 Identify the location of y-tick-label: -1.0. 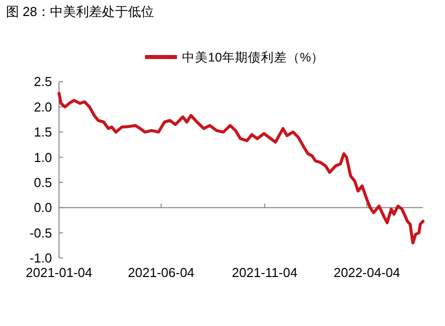
(41, 258).